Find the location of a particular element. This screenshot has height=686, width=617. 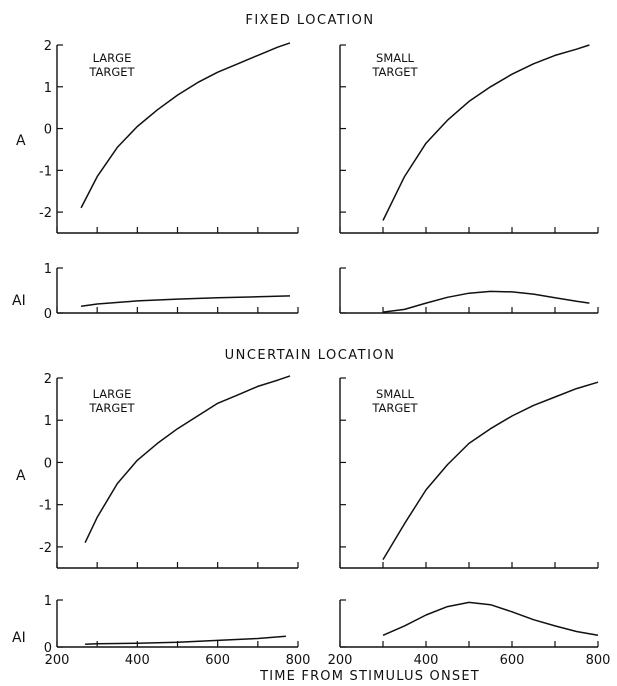

a-axis-label-bottom: A is located at coordinates (21, 476).